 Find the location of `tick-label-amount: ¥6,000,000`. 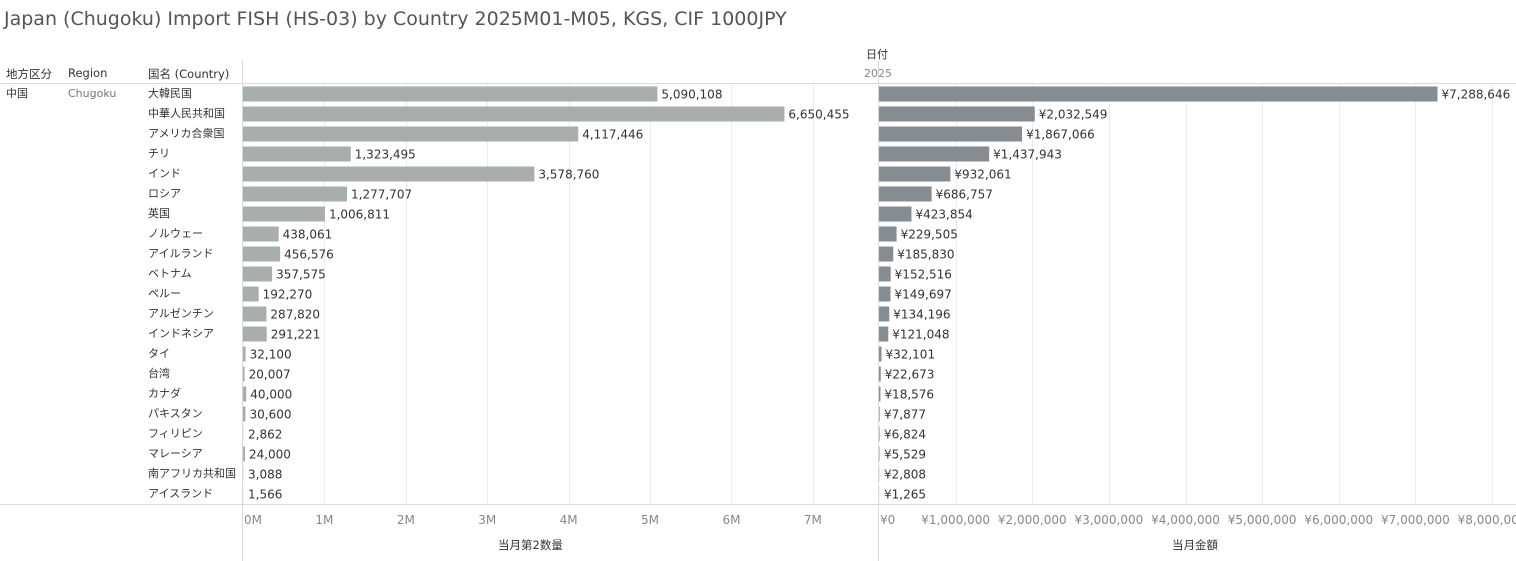

tick-label-amount: ¥6,000,000 is located at coordinates (1338, 520).